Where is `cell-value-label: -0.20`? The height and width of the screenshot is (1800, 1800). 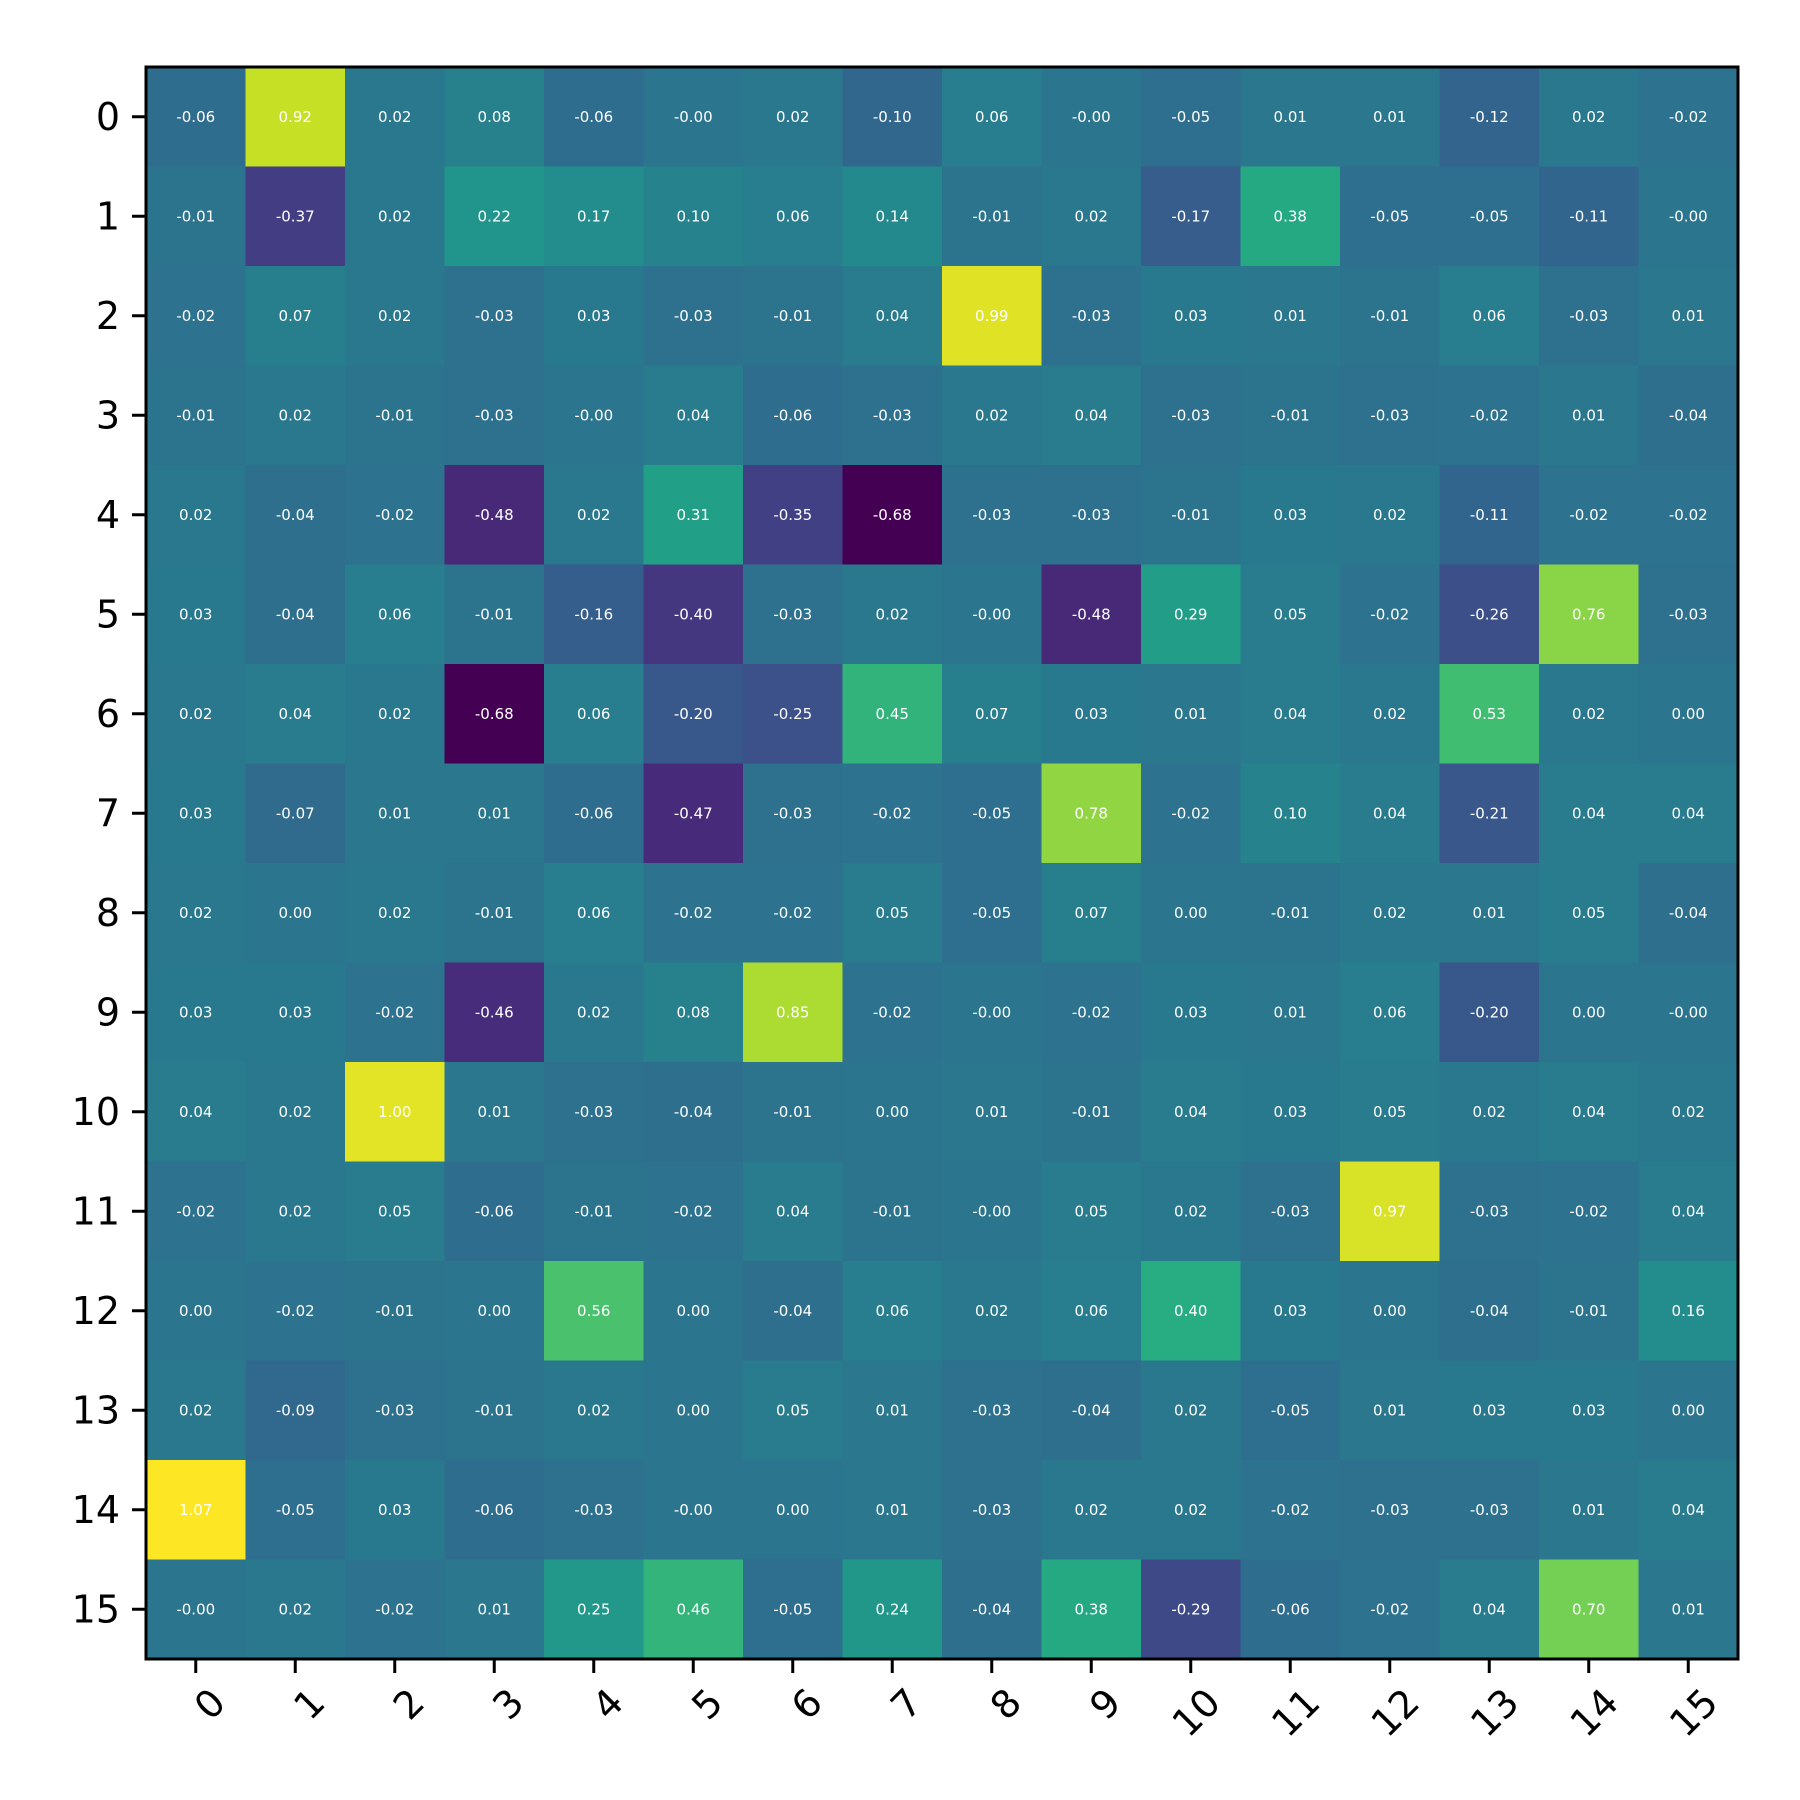 cell-value-label: -0.20 is located at coordinates (1489, 1012).